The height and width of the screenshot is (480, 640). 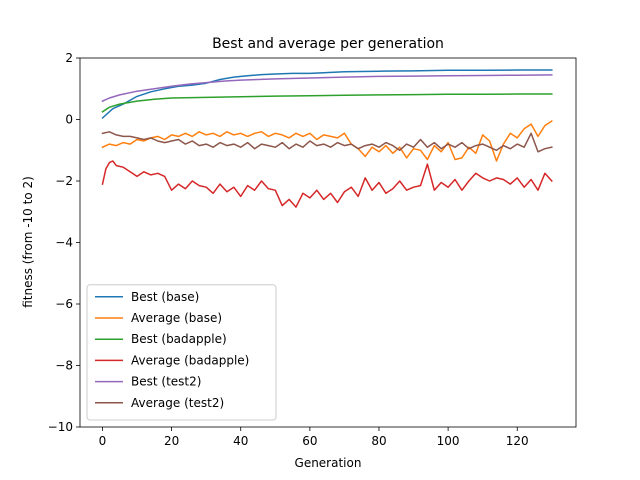 I want to click on chart-title: Best and average per generation, so click(x=328, y=44).